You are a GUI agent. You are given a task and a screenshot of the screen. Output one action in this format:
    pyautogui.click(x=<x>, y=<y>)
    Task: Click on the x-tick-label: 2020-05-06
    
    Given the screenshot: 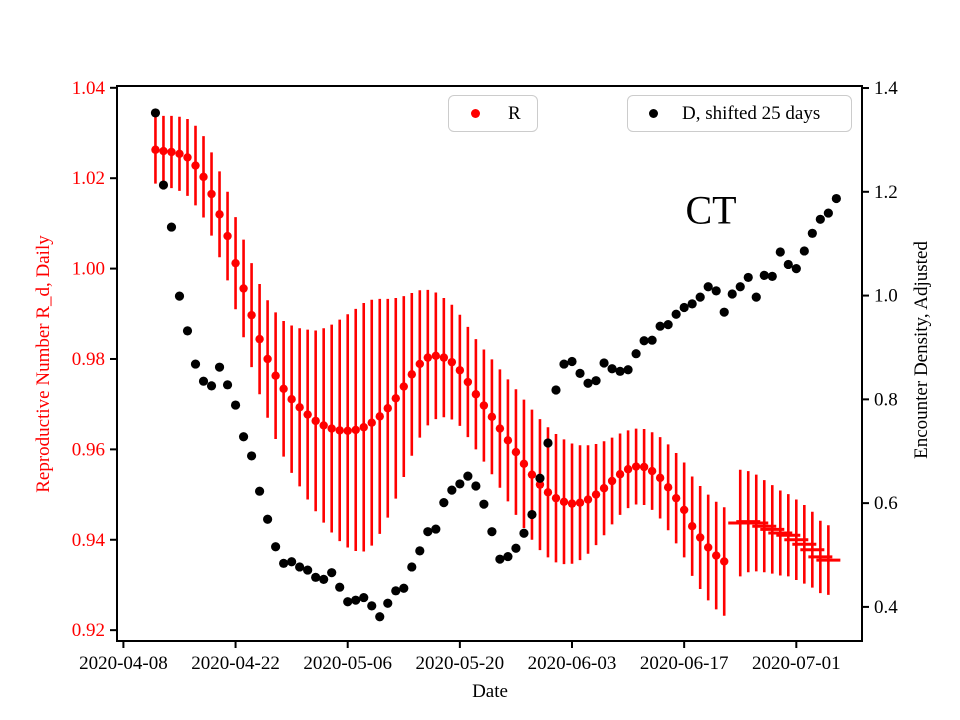 What is the action you would take?
    pyautogui.click(x=347, y=663)
    